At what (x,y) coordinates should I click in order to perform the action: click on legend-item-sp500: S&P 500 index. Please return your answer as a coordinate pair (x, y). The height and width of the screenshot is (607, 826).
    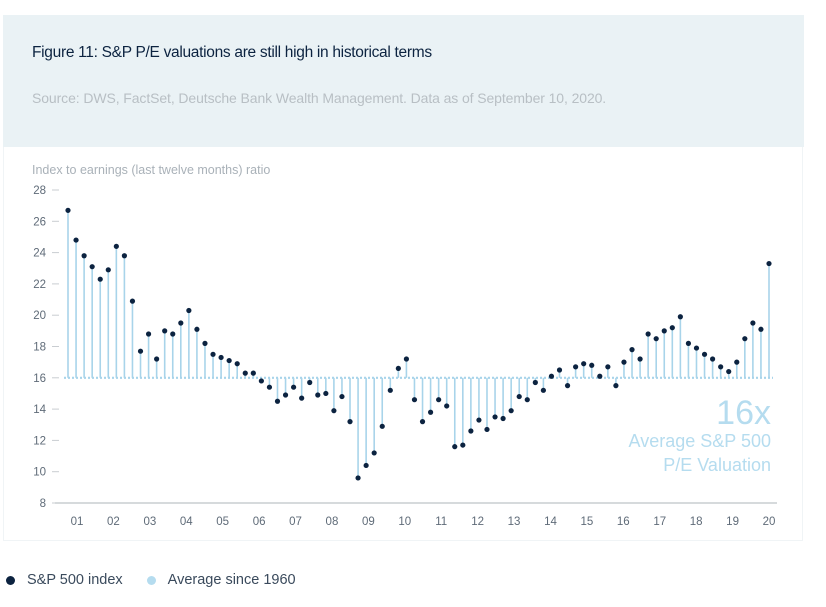
    Looking at the image, I should click on (64, 580).